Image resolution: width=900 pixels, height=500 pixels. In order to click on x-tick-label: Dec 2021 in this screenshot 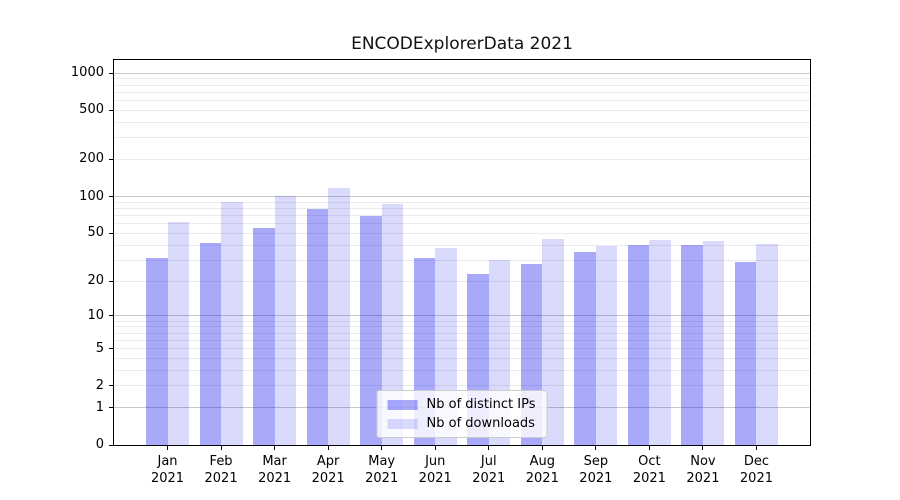, I will do `click(756, 470)`.